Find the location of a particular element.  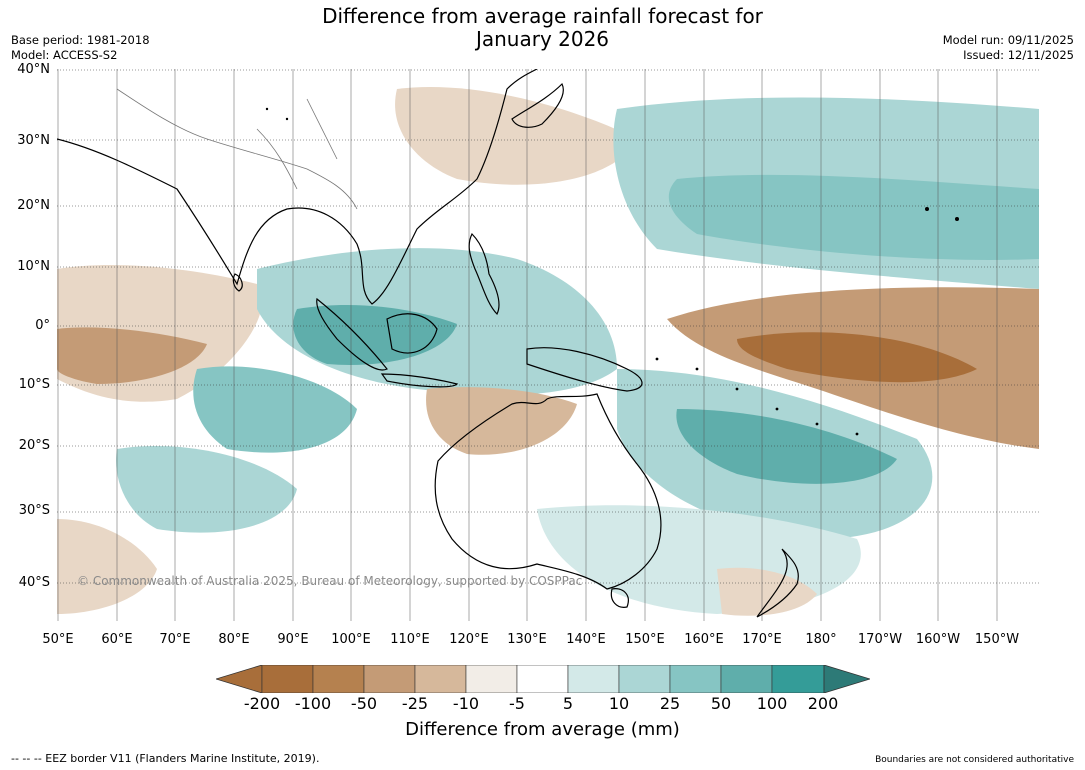

coast-sri-lanka is located at coordinates (237, 282).